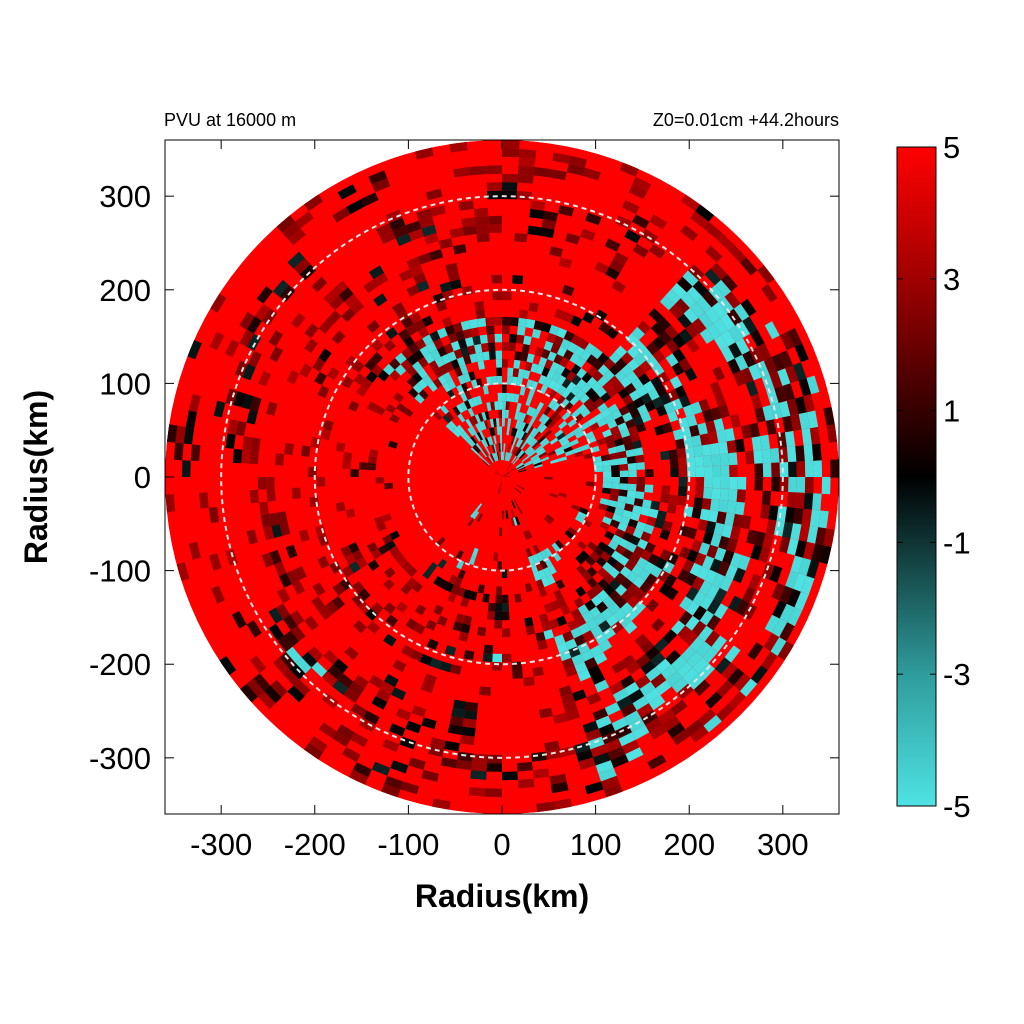 The width and height of the screenshot is (1024, 1024). I want to click on chart-title-left: PVU at 16000 m, so click(230, 120).